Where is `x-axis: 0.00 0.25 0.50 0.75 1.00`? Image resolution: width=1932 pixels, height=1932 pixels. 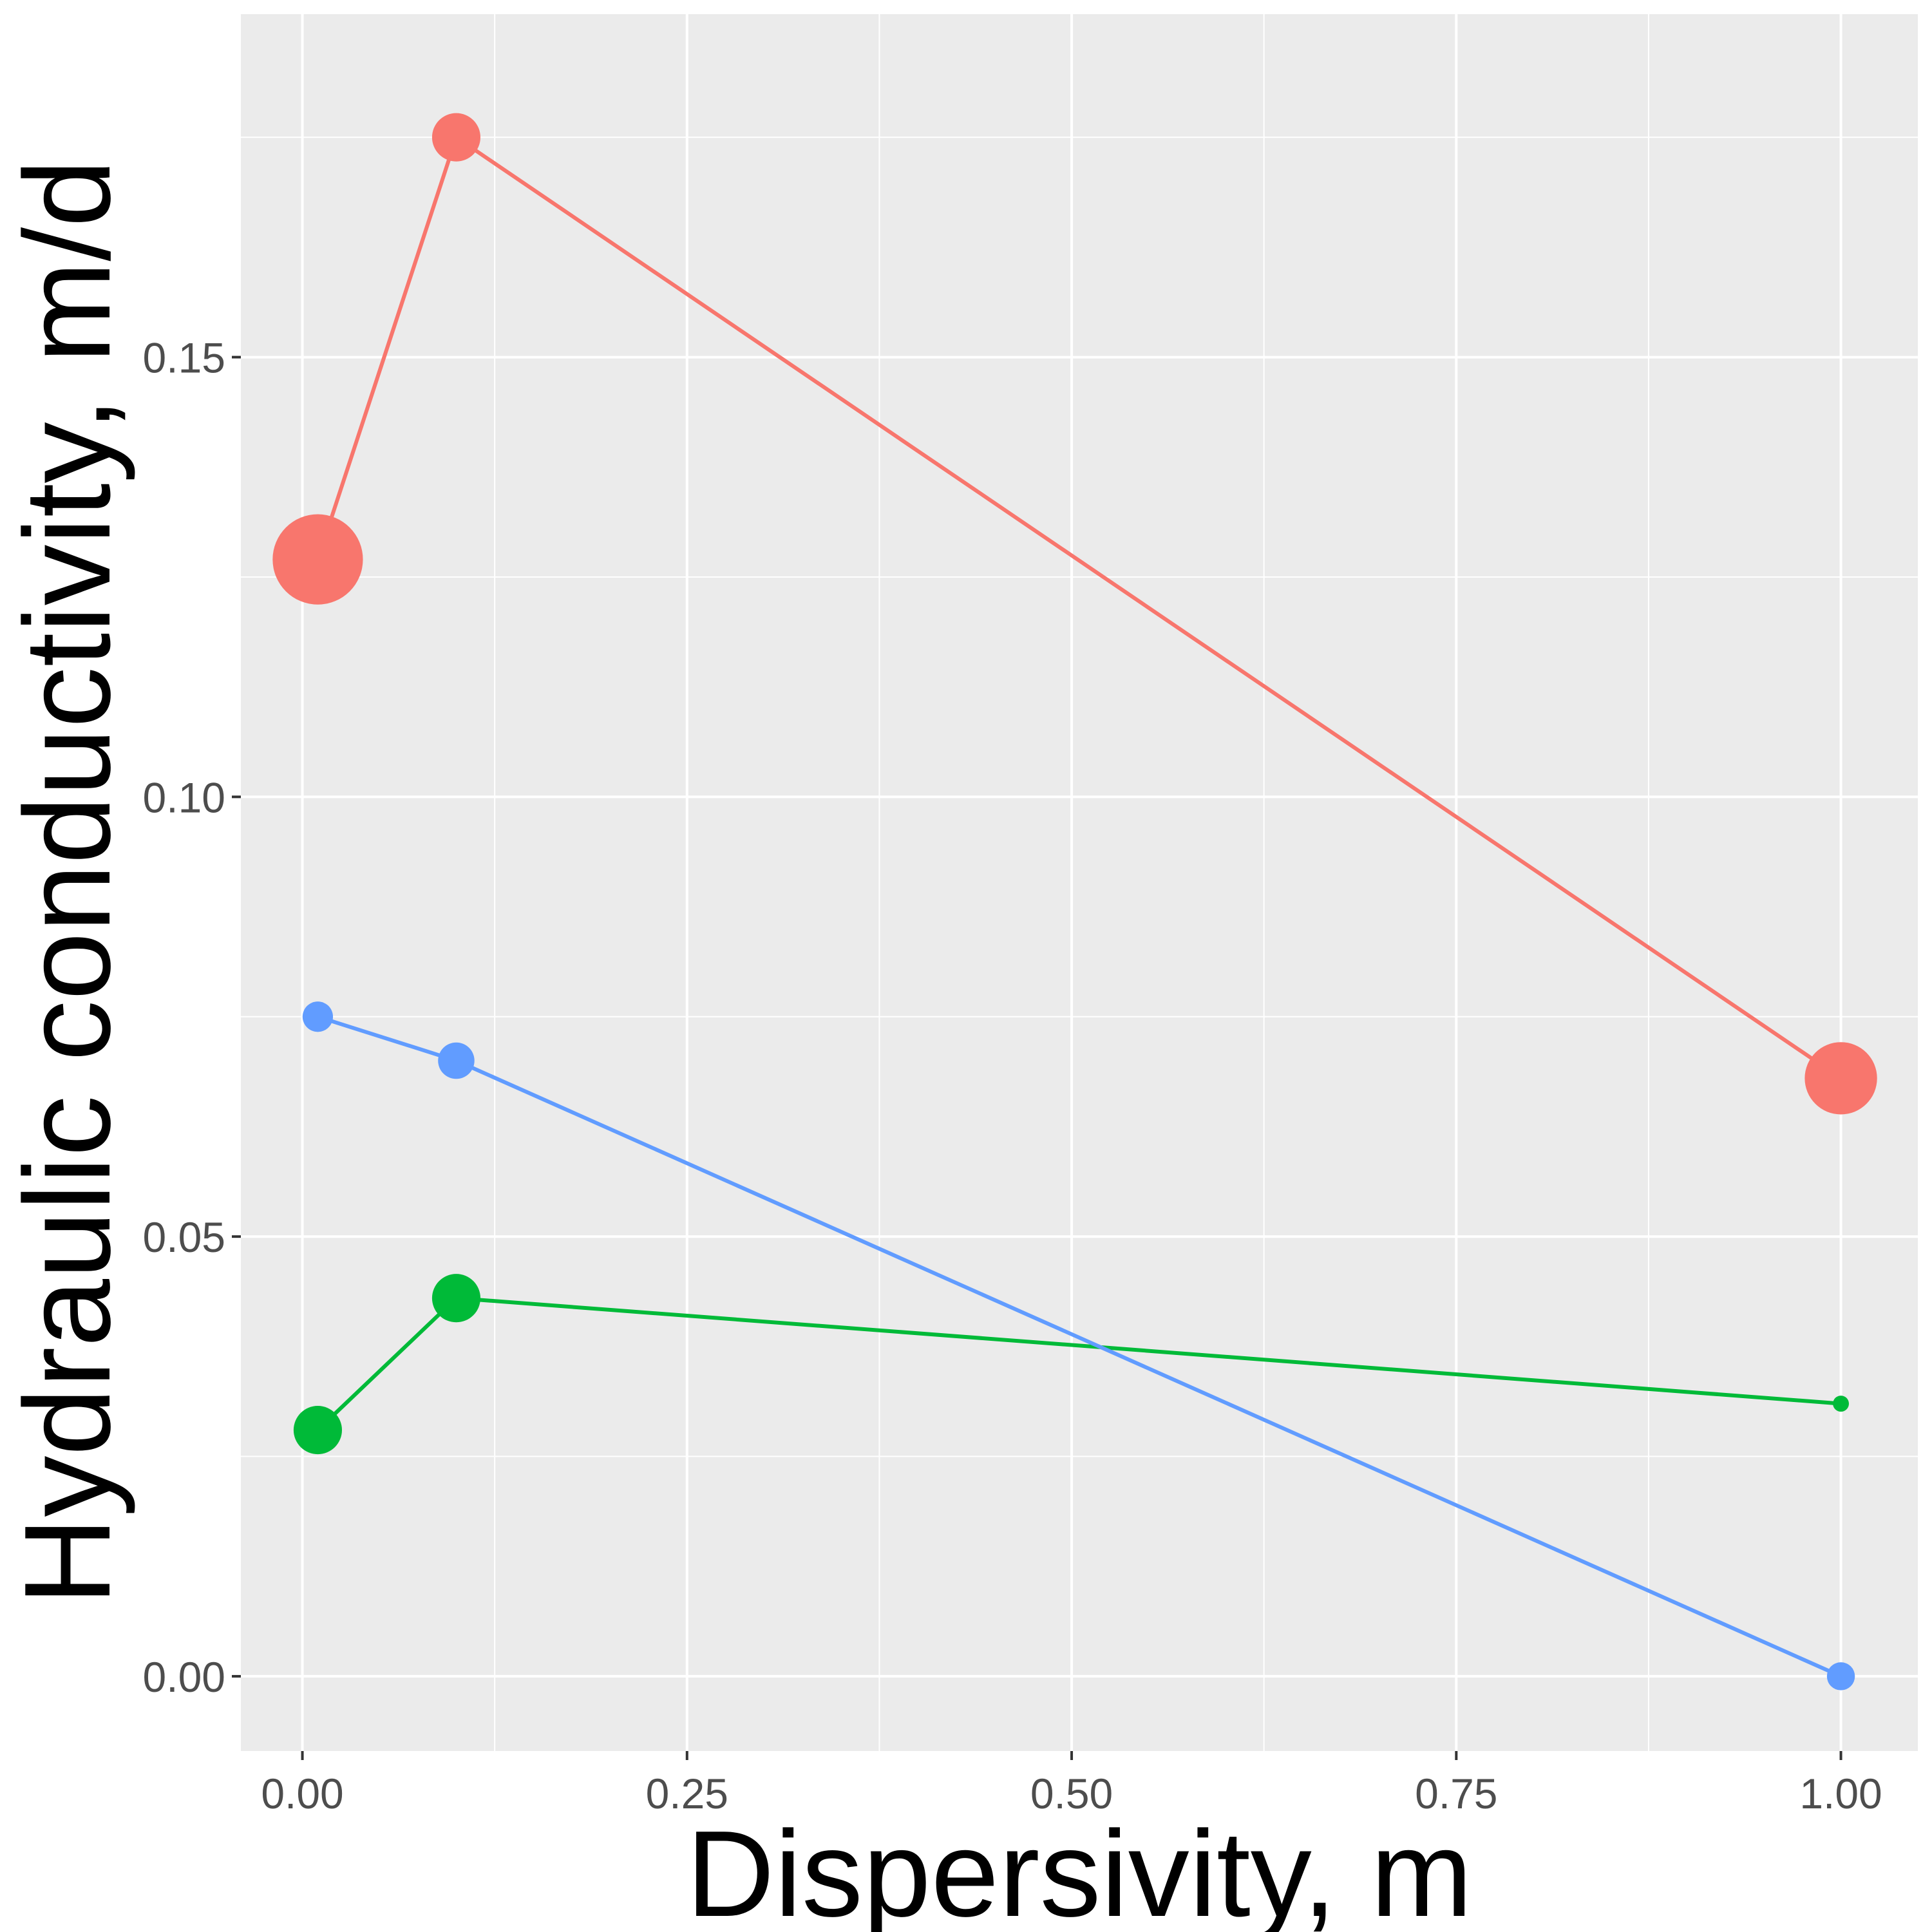 x-axis: 0.00 0.25 0.50 0.75 1.00 is located at coordinates (1071, 1784).